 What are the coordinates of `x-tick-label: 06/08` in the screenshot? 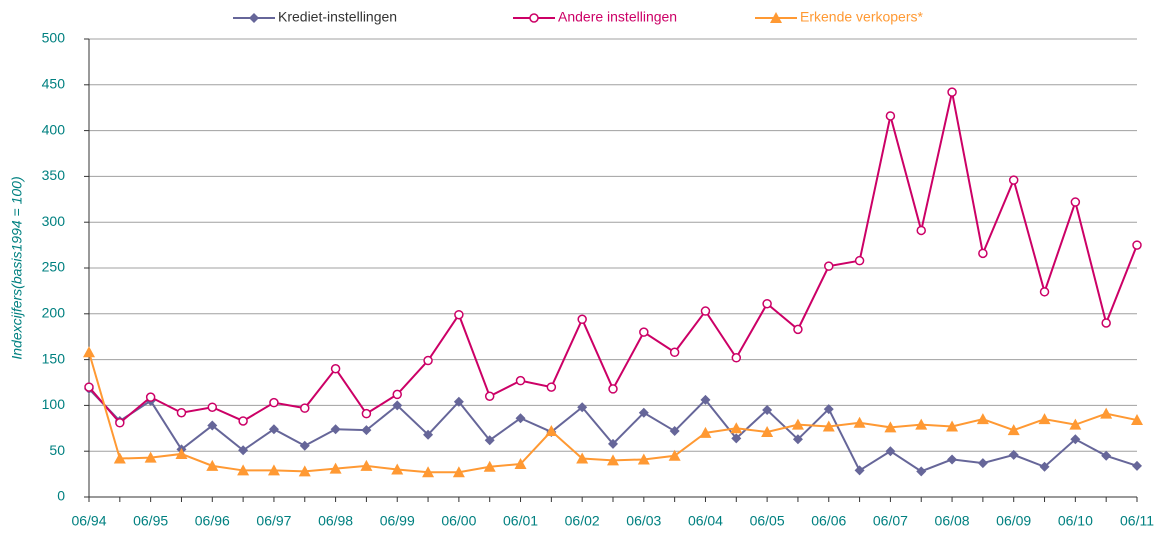 It's located at (952, 521).